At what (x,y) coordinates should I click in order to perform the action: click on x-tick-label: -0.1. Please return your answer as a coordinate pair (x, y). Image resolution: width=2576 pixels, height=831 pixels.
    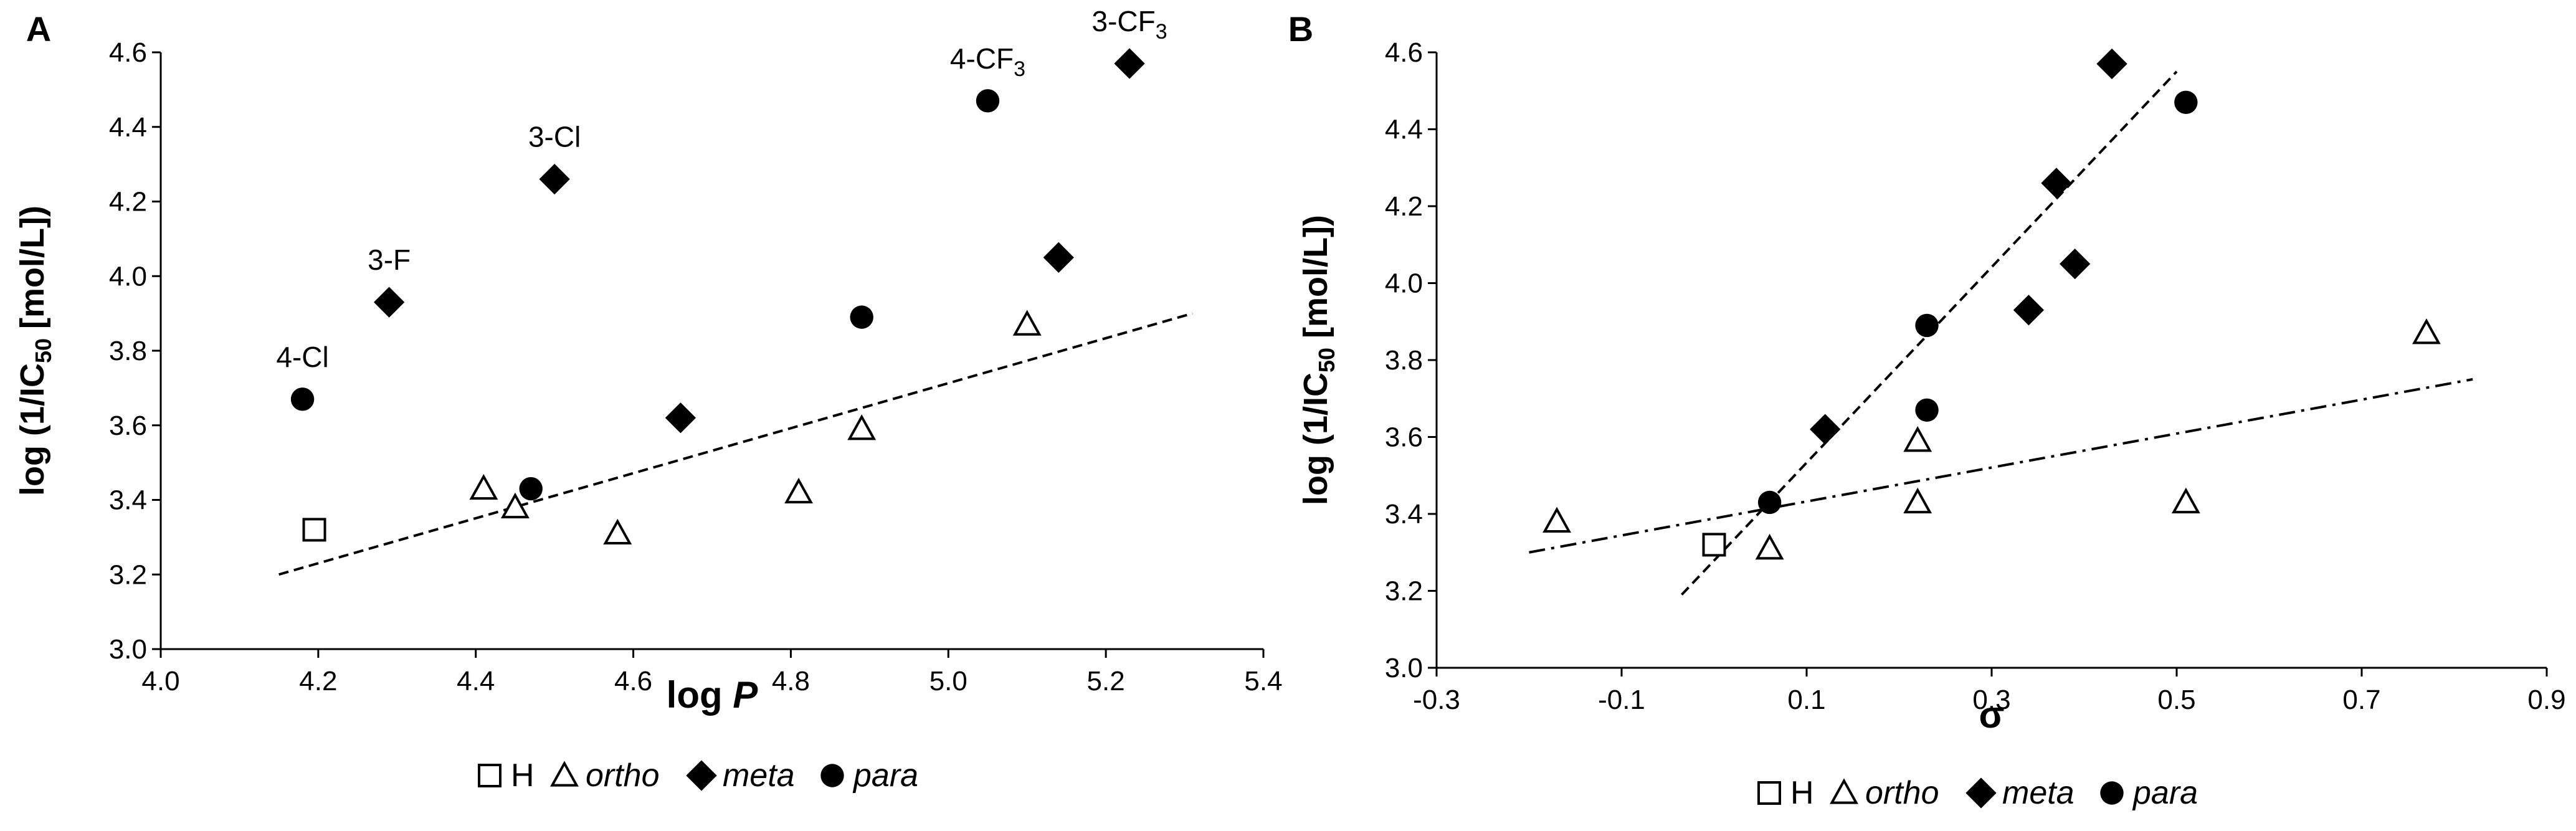
    Looking at the image, I should click on (1621, 700).